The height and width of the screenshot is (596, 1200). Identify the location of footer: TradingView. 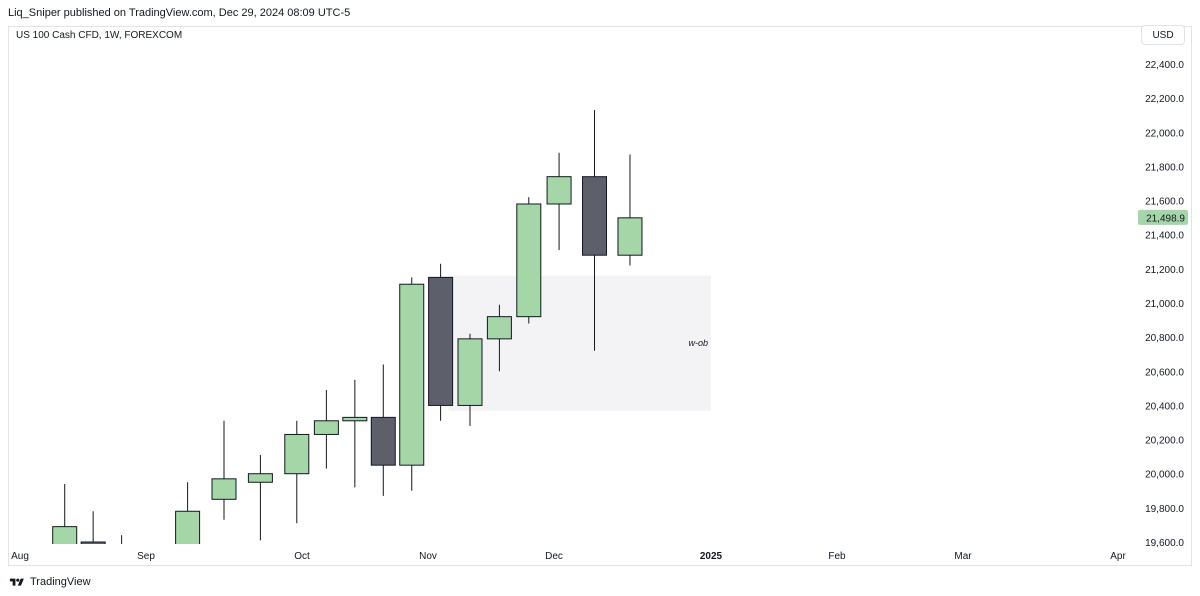
(50, 582).